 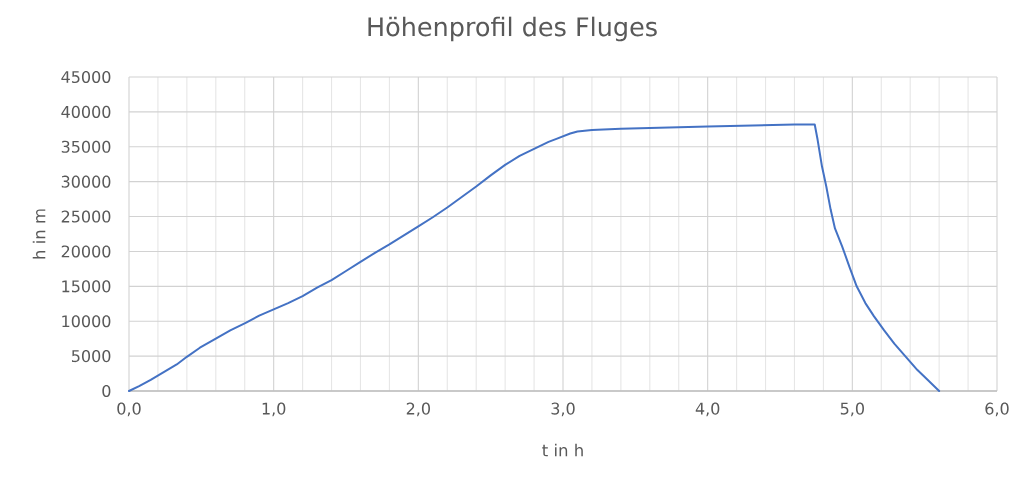 What do you see at coordinates (997, 409) in the screenshot?
I see `x-tick-label: 6,0` at bounding box center [997, 409].